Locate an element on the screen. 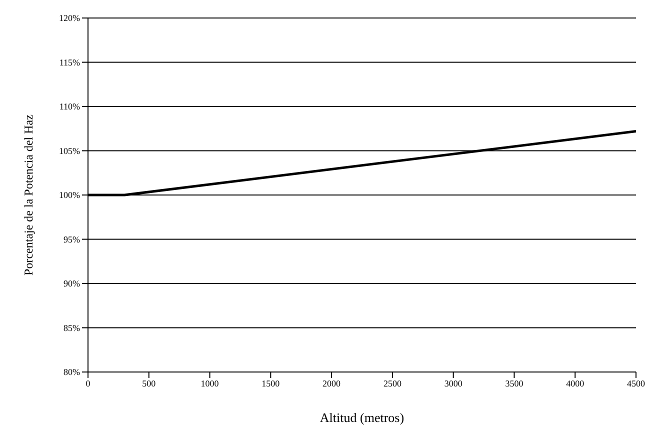 This screenshot has width=651, height=440. x-tick-label: 2500 is located at coordinates (392, 383).